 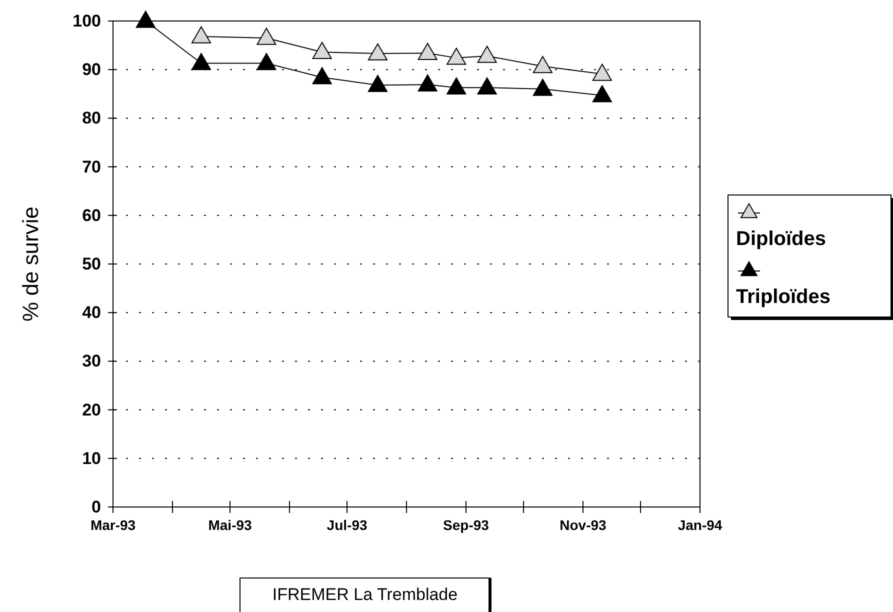 What do you see at coordinates (466, 525) in the screenshot?
I see `x-tick-label: Sep-93` at bounding box center [466, 525].